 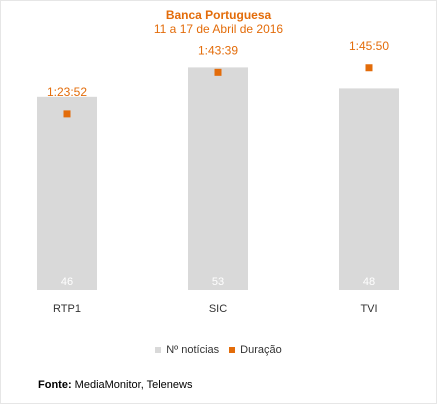 What do you see at coordinates (55, 385) in the screenshot?
I see `source-label: Fonte:` at bounding box center [55, 385].